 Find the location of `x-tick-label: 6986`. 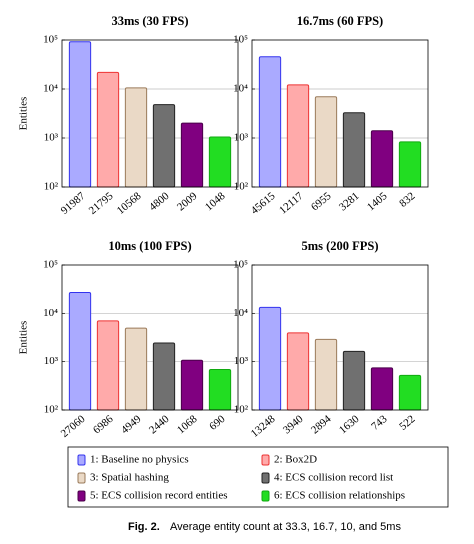

x-tick-label: 6986 is located at coordinates (103, 425).